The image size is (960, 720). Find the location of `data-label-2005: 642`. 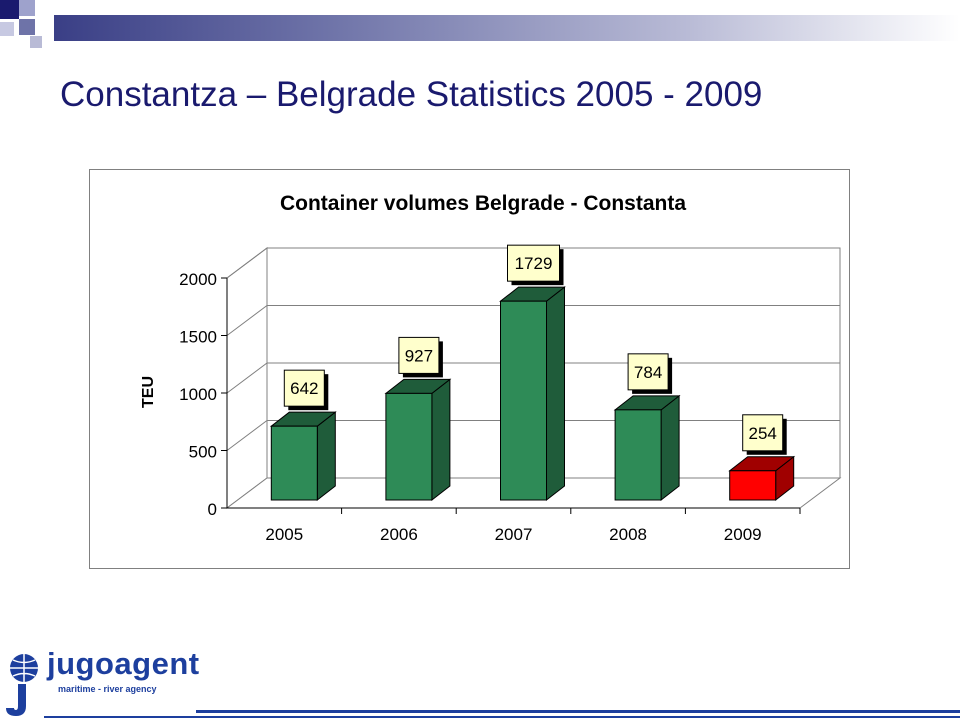

data-label-2005: 642 is located at coordinates (304, 388).